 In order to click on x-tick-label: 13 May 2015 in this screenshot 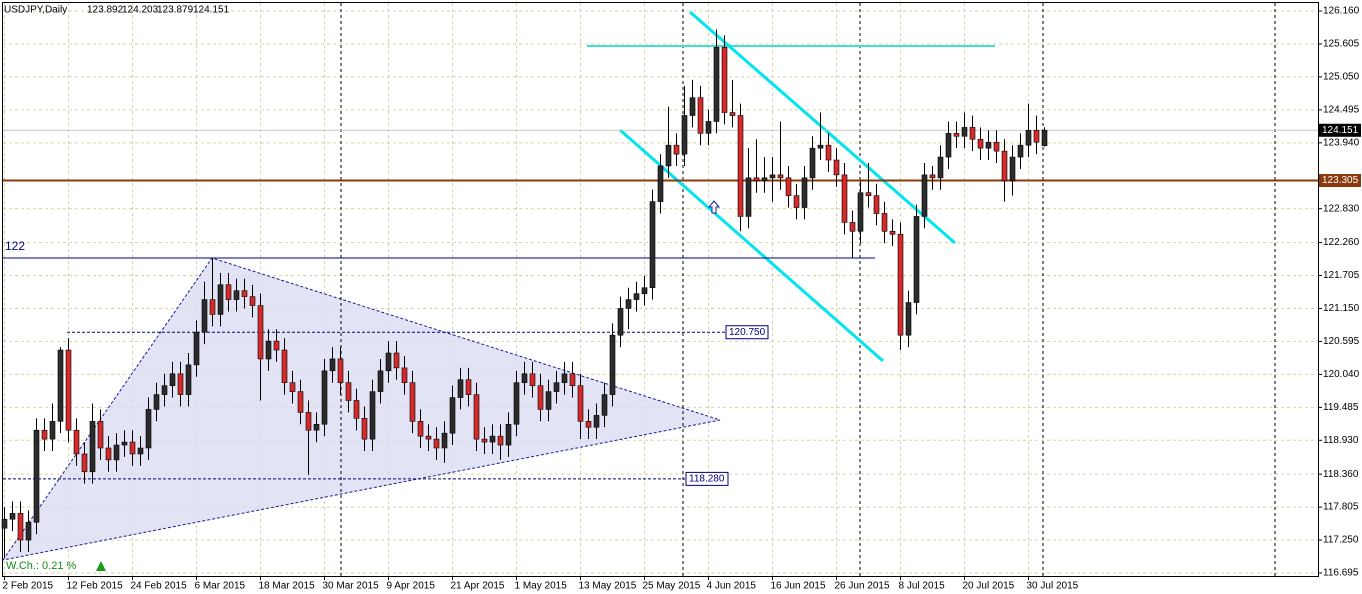, I will do `click(608, 586)`.